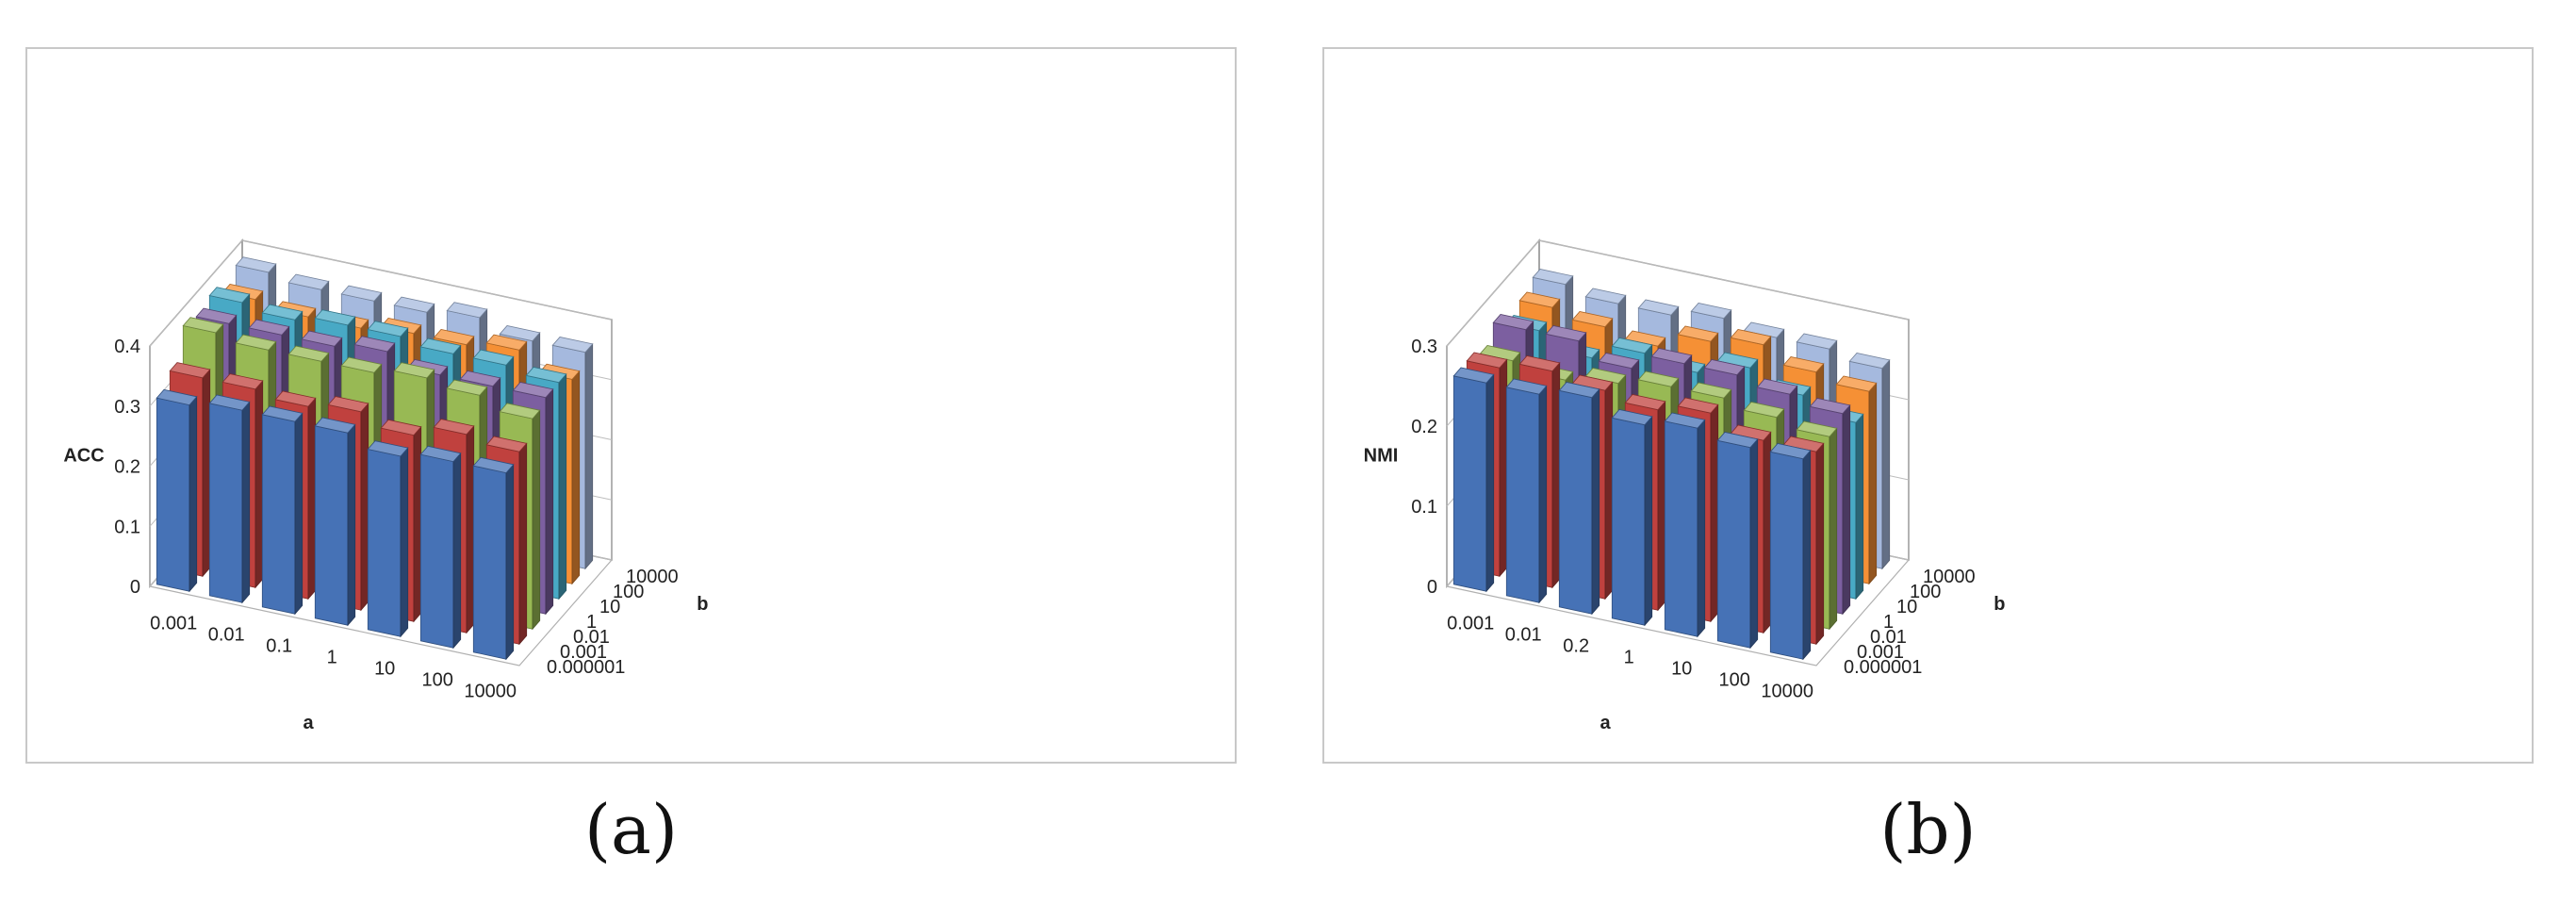  What do you see at coordinates (586, 667) in the screenshot?
I see `z-tick-label: 0.000001` at bounding box center [586, 667].